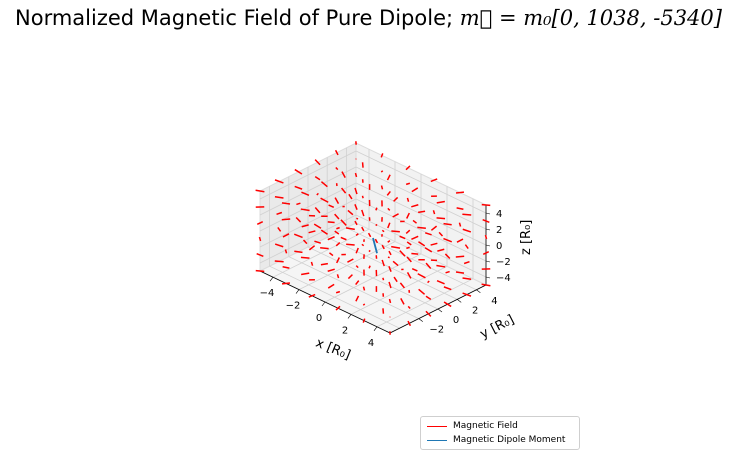 This screenshot has width=737, height=461. I want to click on z-tick-label: 2, so click(499, 230).